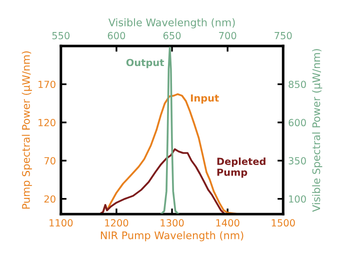 The image size is (350, 266). What do you see at coordinates (204, 99) in the screenshot?
I see `series-label: Input` at bounding box center [204, 99].